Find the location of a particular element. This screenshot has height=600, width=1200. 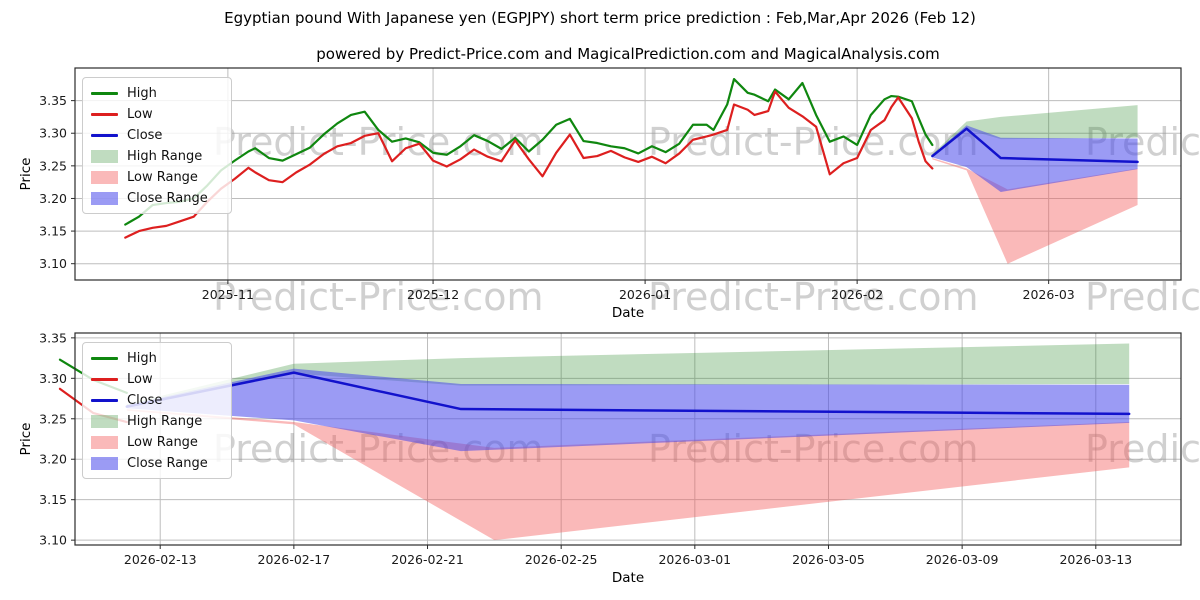

close-line is located at coordinates (1035, 145).